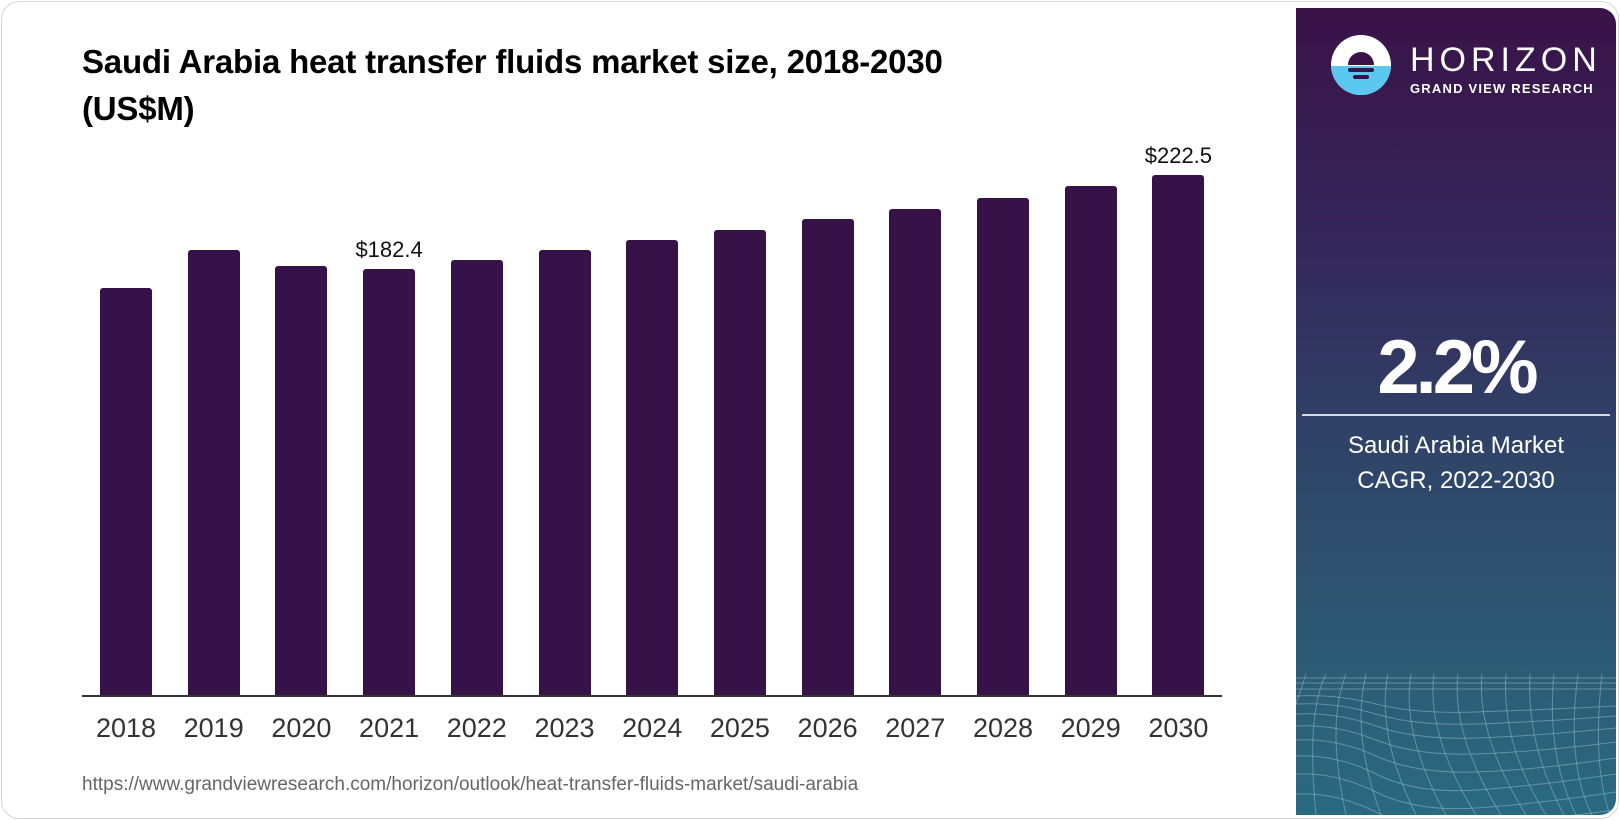  What do you see at coordinates (1090, 728) in the screenshot?
I see `x-axis-label-2029: 2029` at bounding box center [1090, 728].